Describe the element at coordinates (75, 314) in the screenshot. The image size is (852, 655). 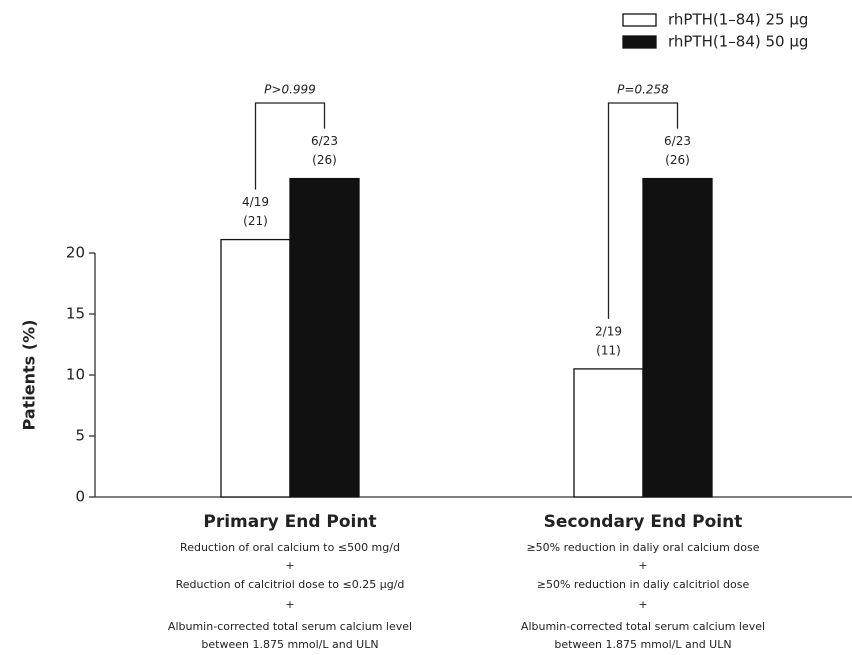
I see `y-tick-label: 15` at that location.